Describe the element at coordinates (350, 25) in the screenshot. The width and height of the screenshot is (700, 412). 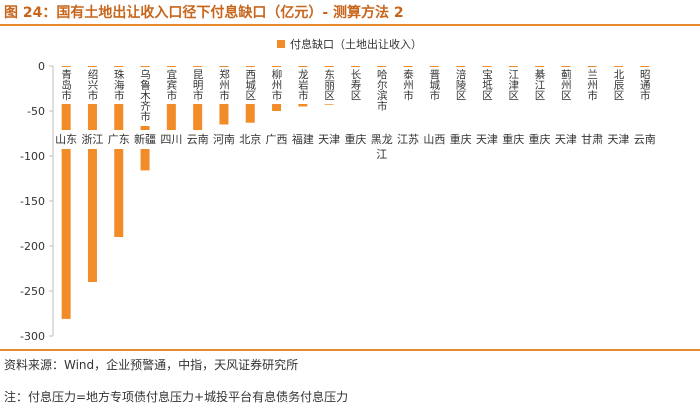
I see `top-rule` at that location.